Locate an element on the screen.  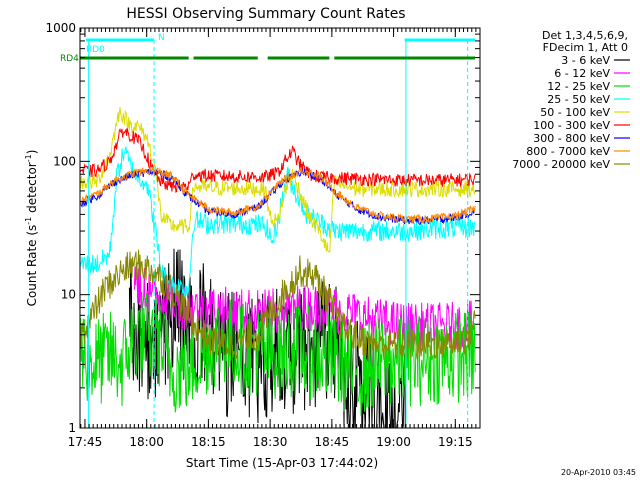
y-axis-label: Count Rate (s-1 detector-1) is located at coordinates (31, 228).